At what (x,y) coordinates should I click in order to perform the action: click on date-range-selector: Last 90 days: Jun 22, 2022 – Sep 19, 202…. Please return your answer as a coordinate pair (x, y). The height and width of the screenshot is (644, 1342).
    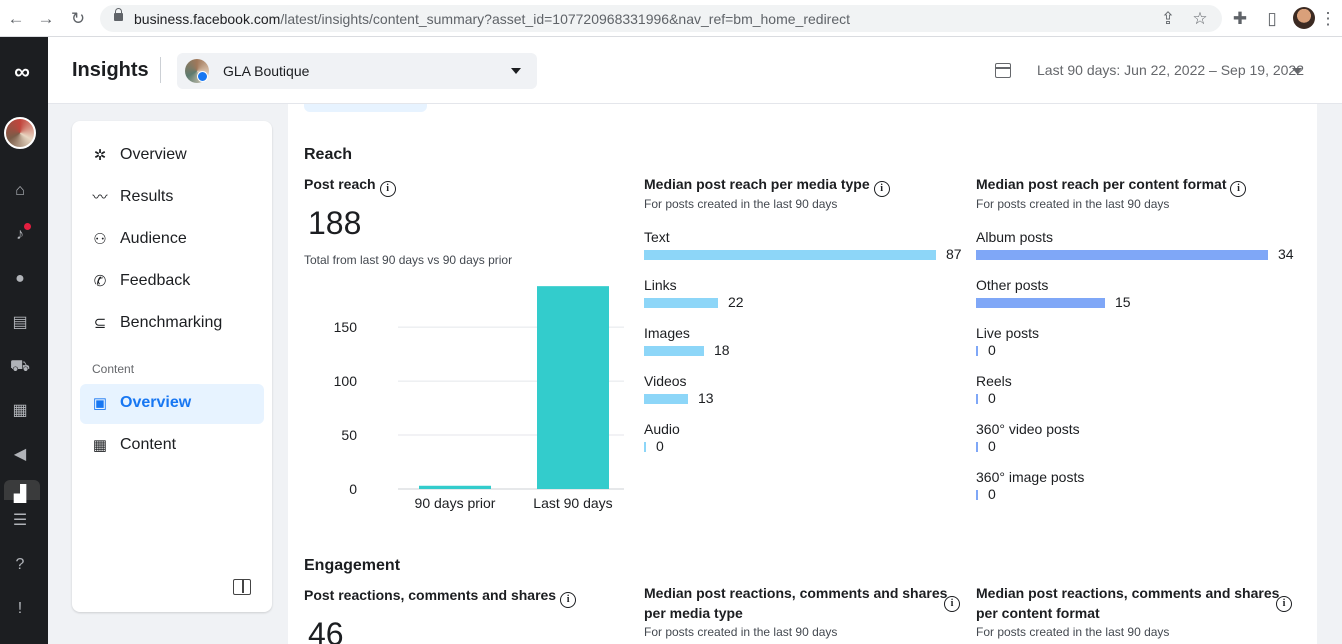
    Looking at the image, I should click on (1170, 70).